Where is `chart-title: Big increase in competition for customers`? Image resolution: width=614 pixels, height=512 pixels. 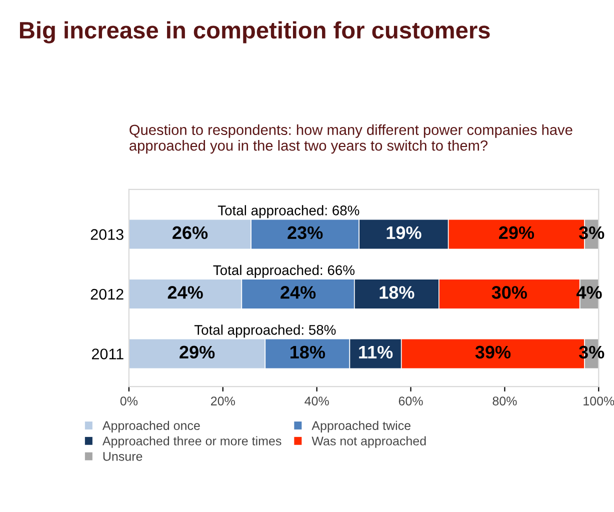 chart-title: Big increase in competition for customers is located at coordinates (255, 32).